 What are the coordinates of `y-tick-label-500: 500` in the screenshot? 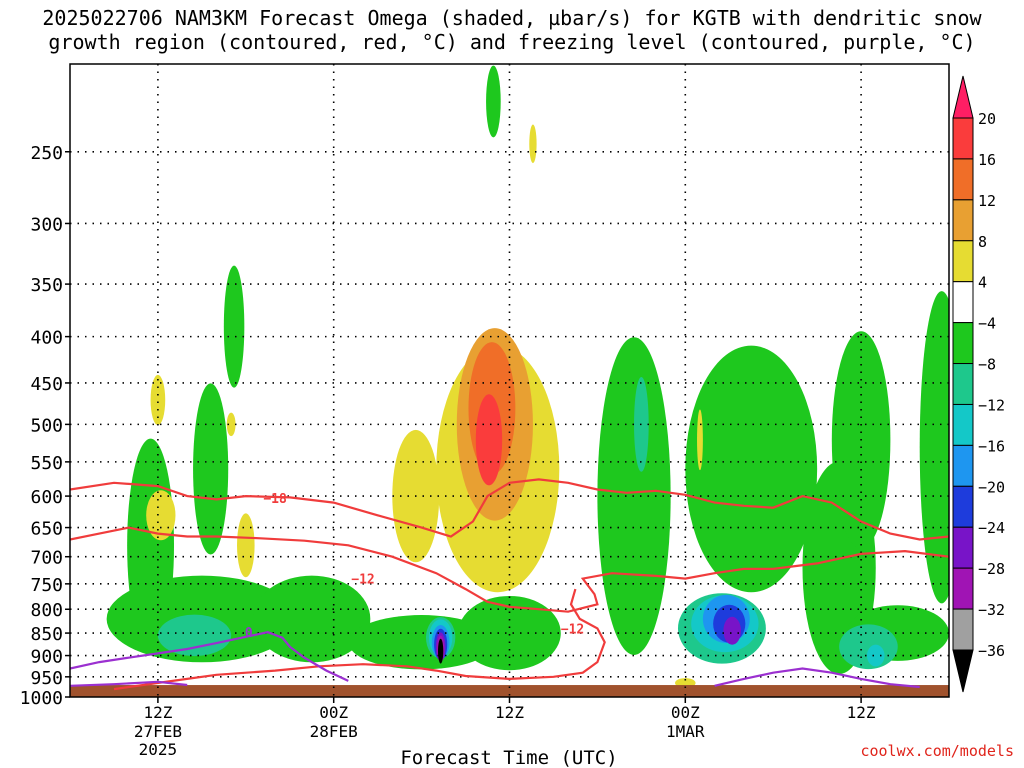 It's located at (46, 425).